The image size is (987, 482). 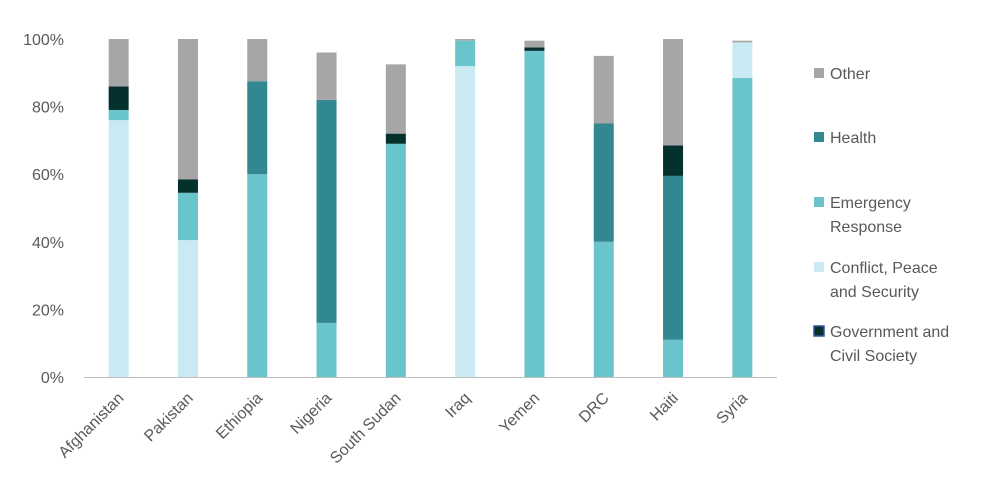 I want to click on bar-stack-iraq, so click(x=465, y=208).